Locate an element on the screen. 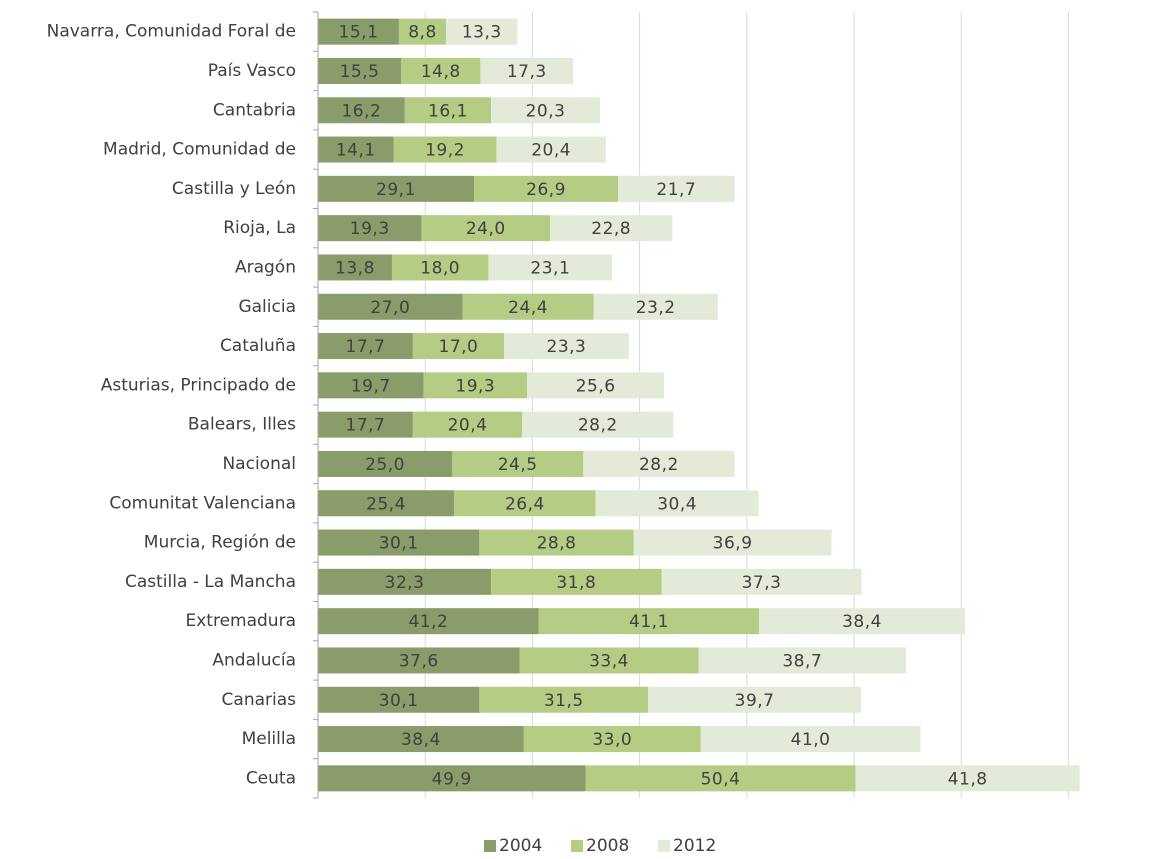 The height and width of the screenshot is (859, 1159). data-label-2012: 38,4 is located at coordinates (862, 622).